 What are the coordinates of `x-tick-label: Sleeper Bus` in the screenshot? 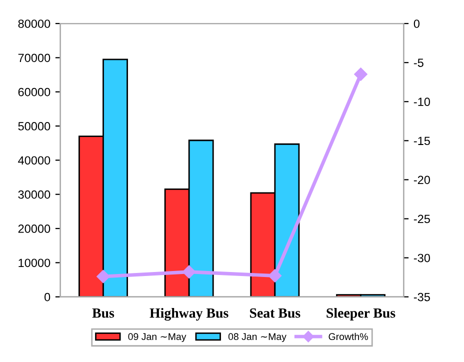 It's located at (361, 314).